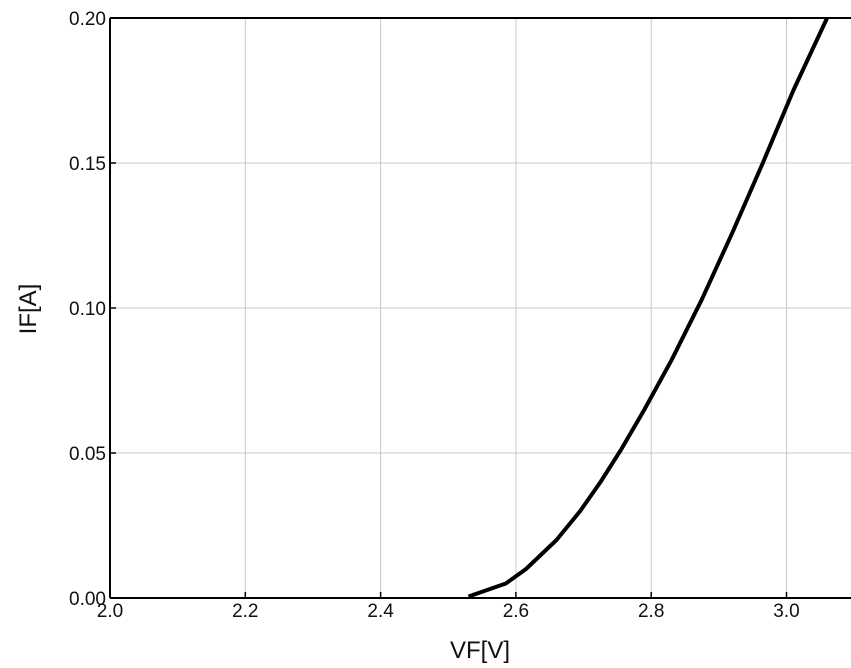  Describe the element at coordinates (480, 650) in the screenshot. I see `x-axis-label: VF[V]` at that location.